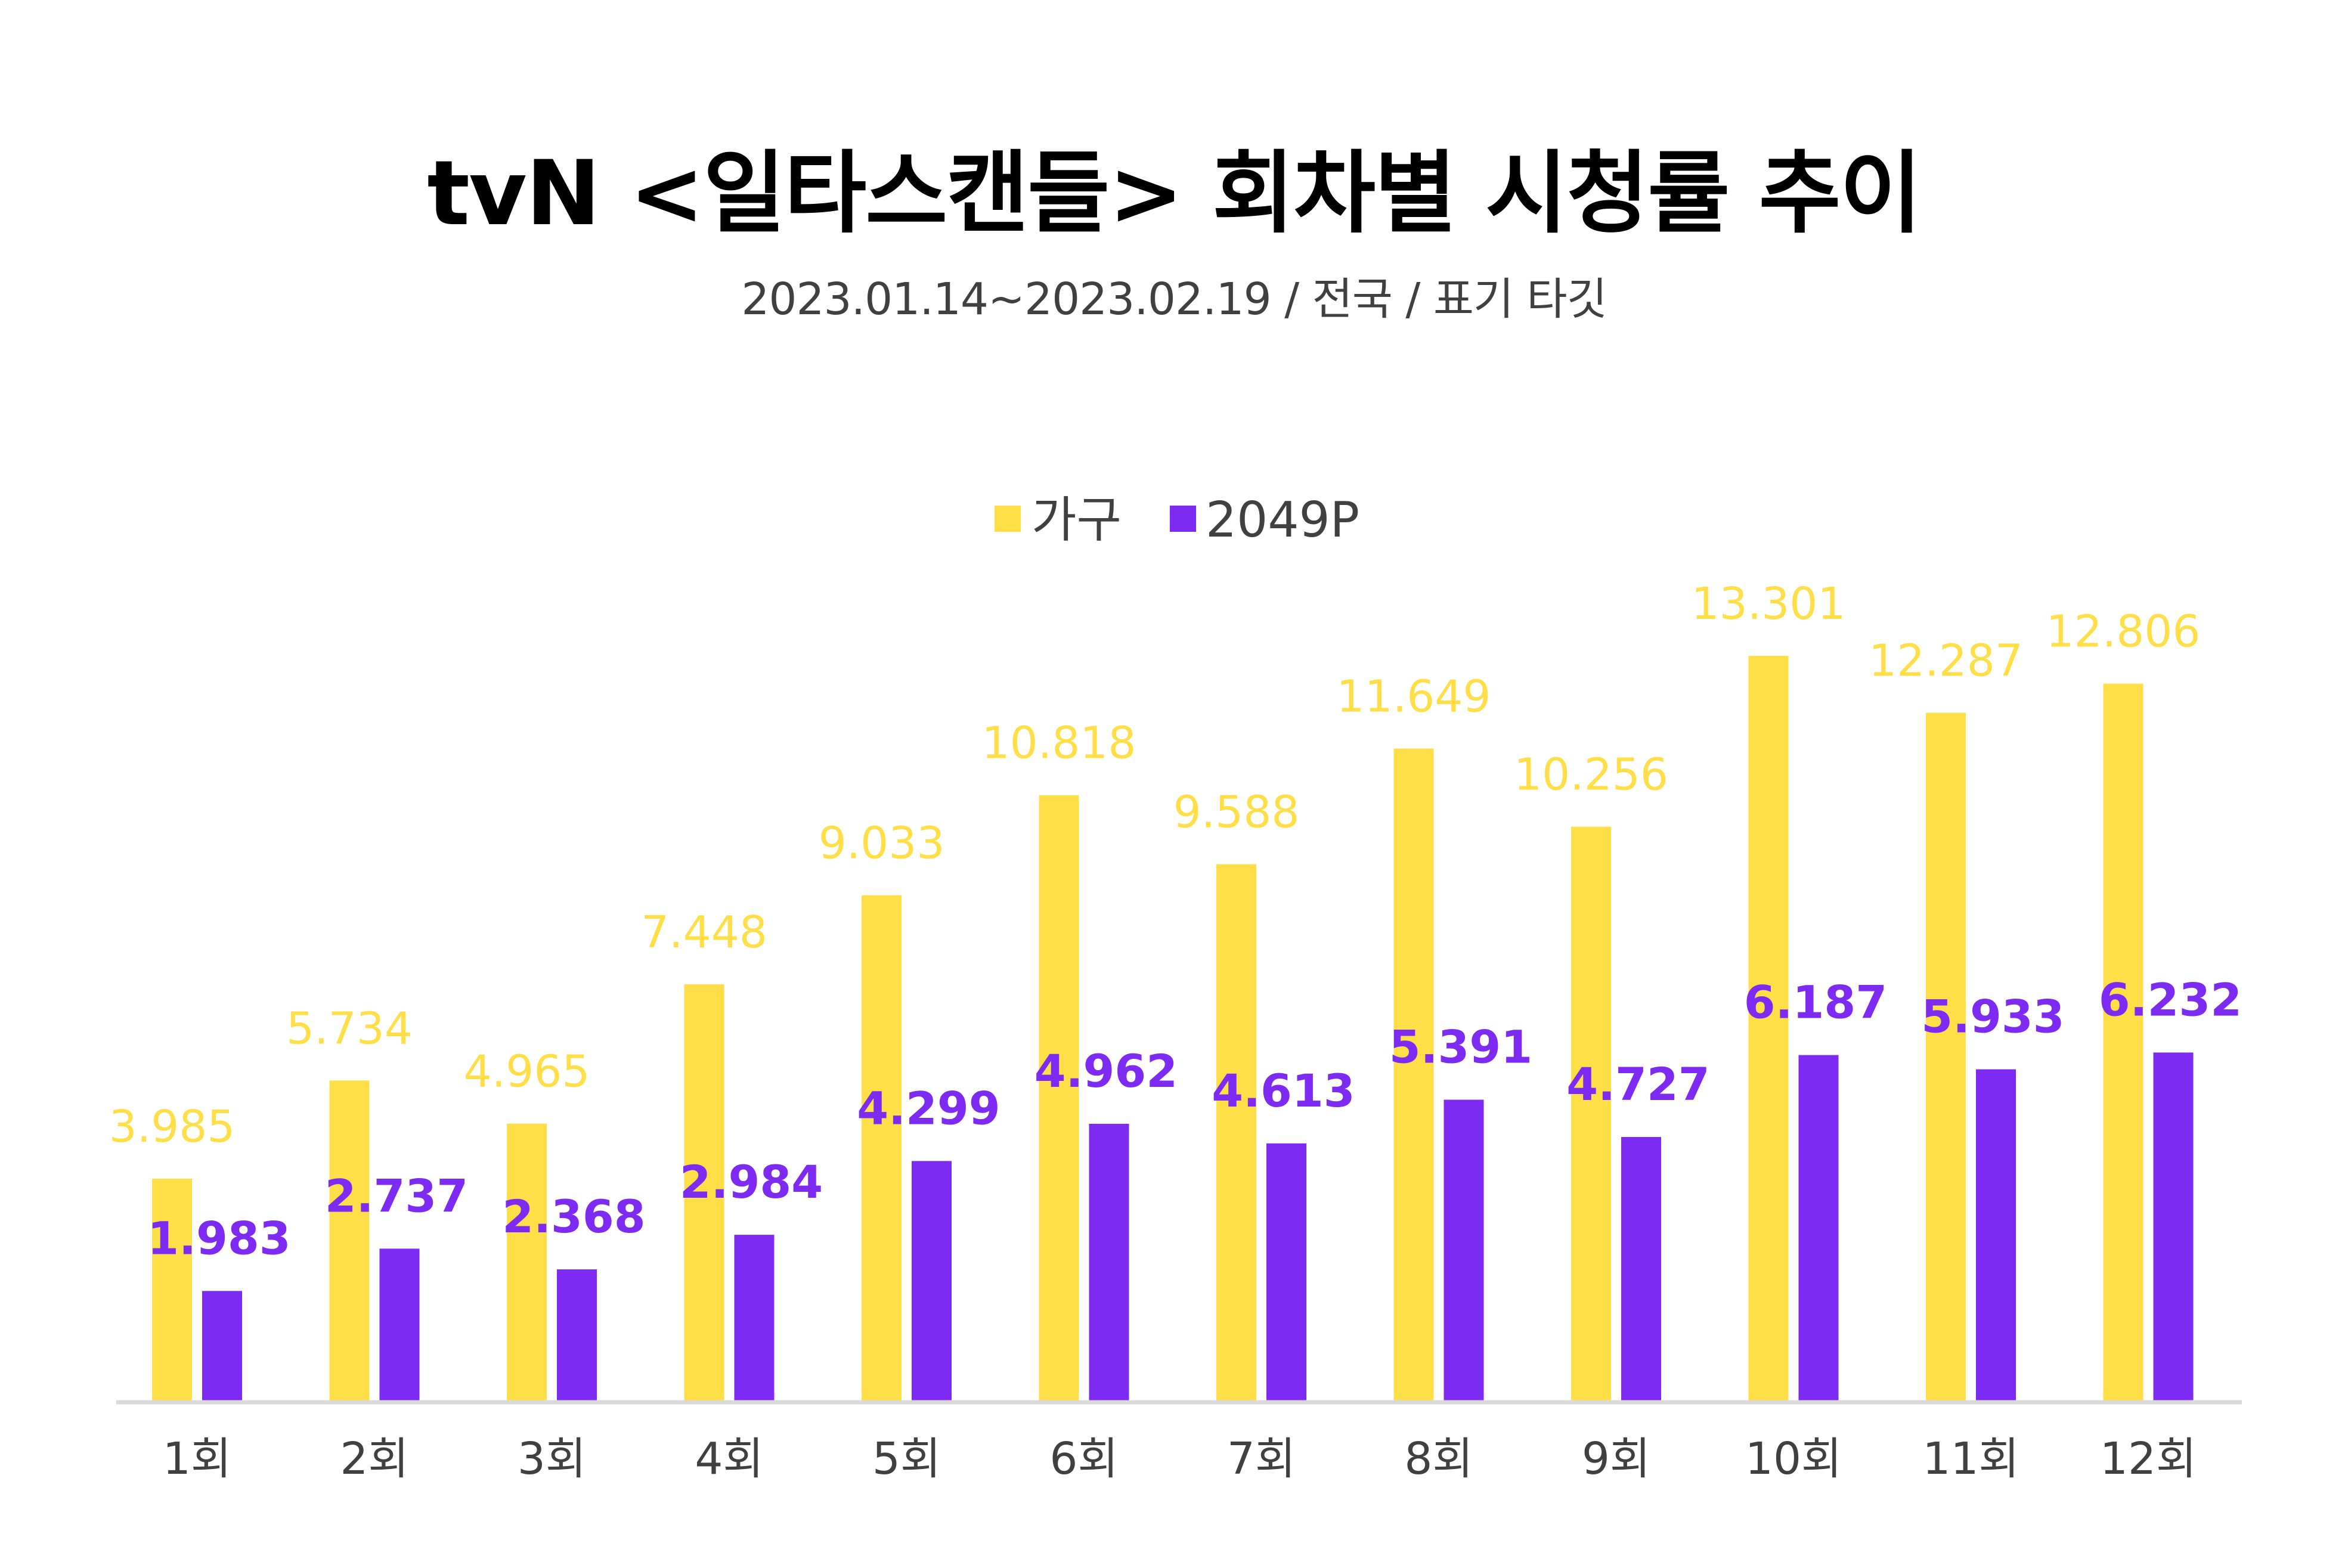 This screenshot has height=1568, width=2348. Describe the element at coordinates (1591, 775) in the screenshot. I see `data-label-household: 10.256` at that location.